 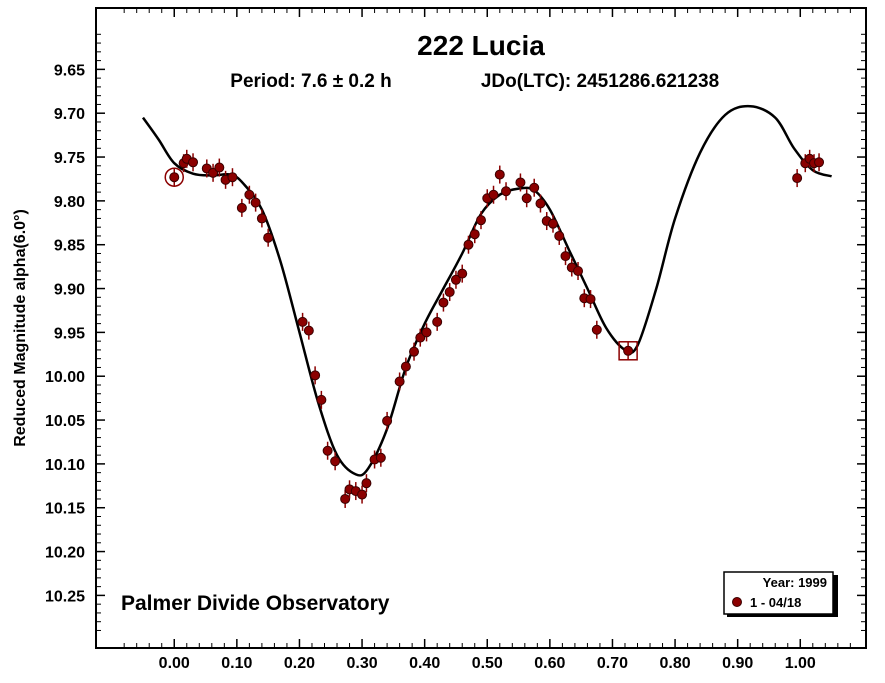 I want to click on y-tick-label: 10.05, so click(x=65, y=421).